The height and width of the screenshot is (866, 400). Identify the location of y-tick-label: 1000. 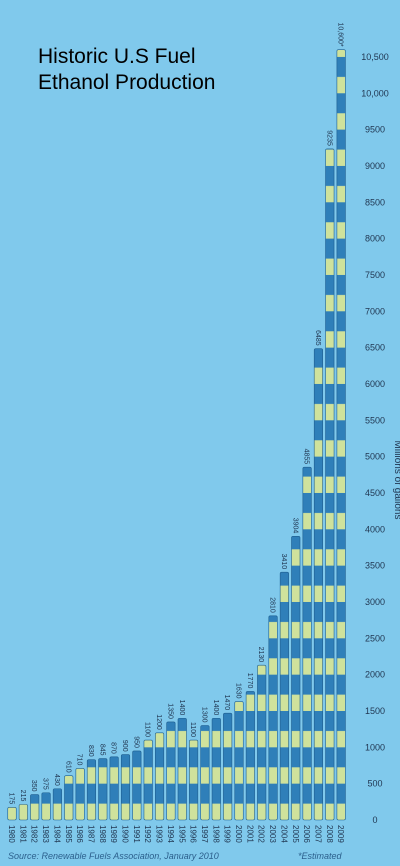
(375, 747).